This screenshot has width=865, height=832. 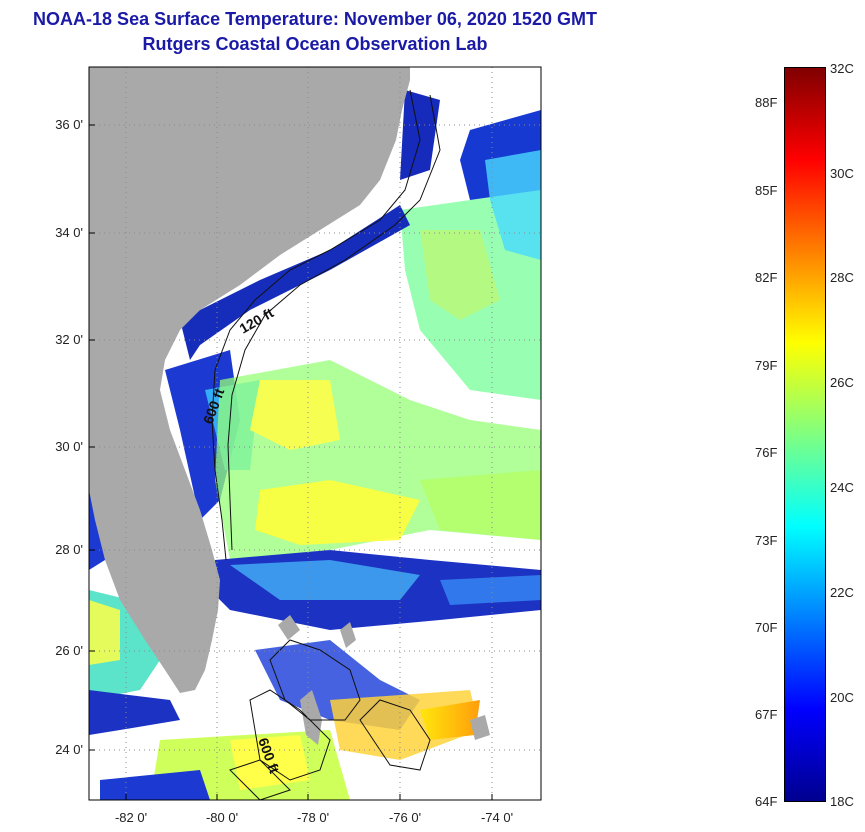 What do you see at coordinates (842, 801) in the screenshot?
I see `colorbar-c-label: 18C` at bounding box center [842, 801].